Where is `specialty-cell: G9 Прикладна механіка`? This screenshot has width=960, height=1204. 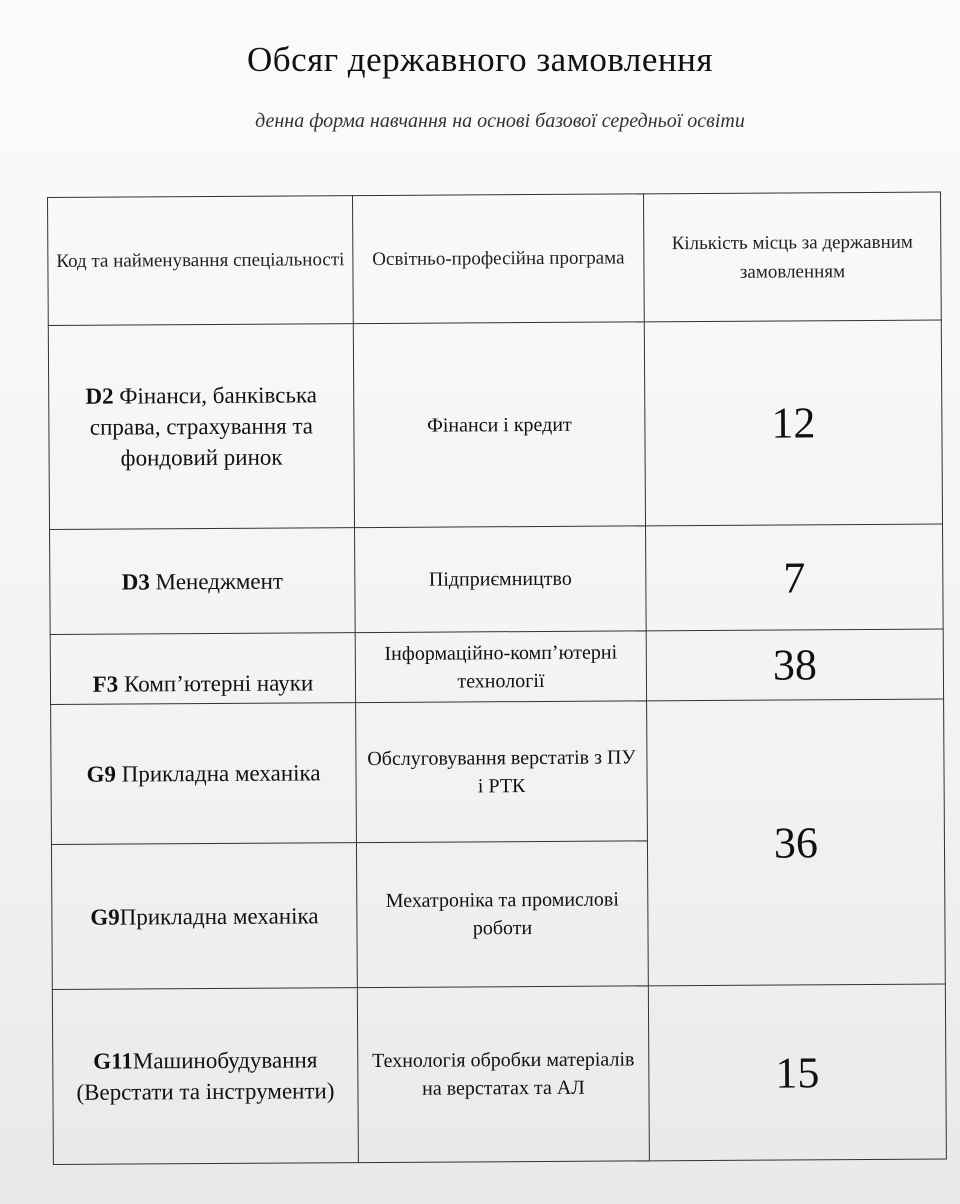
specialty-cell: G9 Прикладна механіка is located at coordinates (203, 773).